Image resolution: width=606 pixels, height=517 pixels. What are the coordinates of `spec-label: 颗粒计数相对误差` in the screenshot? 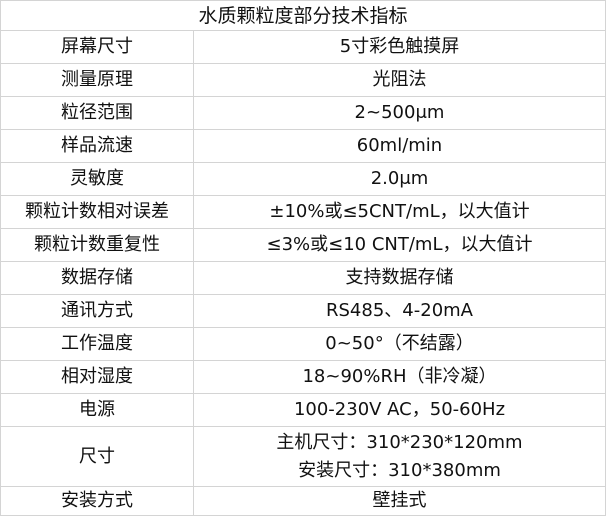 It's located at (97, 212).